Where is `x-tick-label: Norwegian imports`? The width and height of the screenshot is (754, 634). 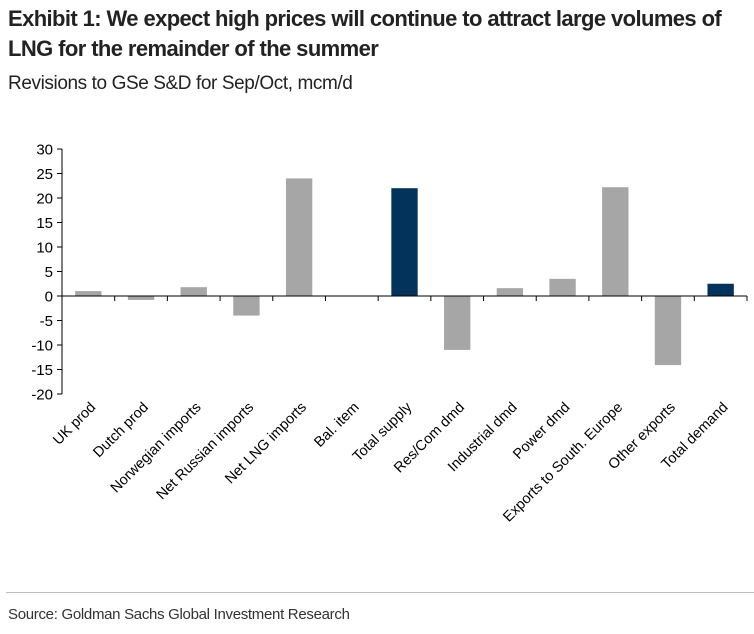
x-tick-label: Norwegian imports is located at coordinates (156, 448).